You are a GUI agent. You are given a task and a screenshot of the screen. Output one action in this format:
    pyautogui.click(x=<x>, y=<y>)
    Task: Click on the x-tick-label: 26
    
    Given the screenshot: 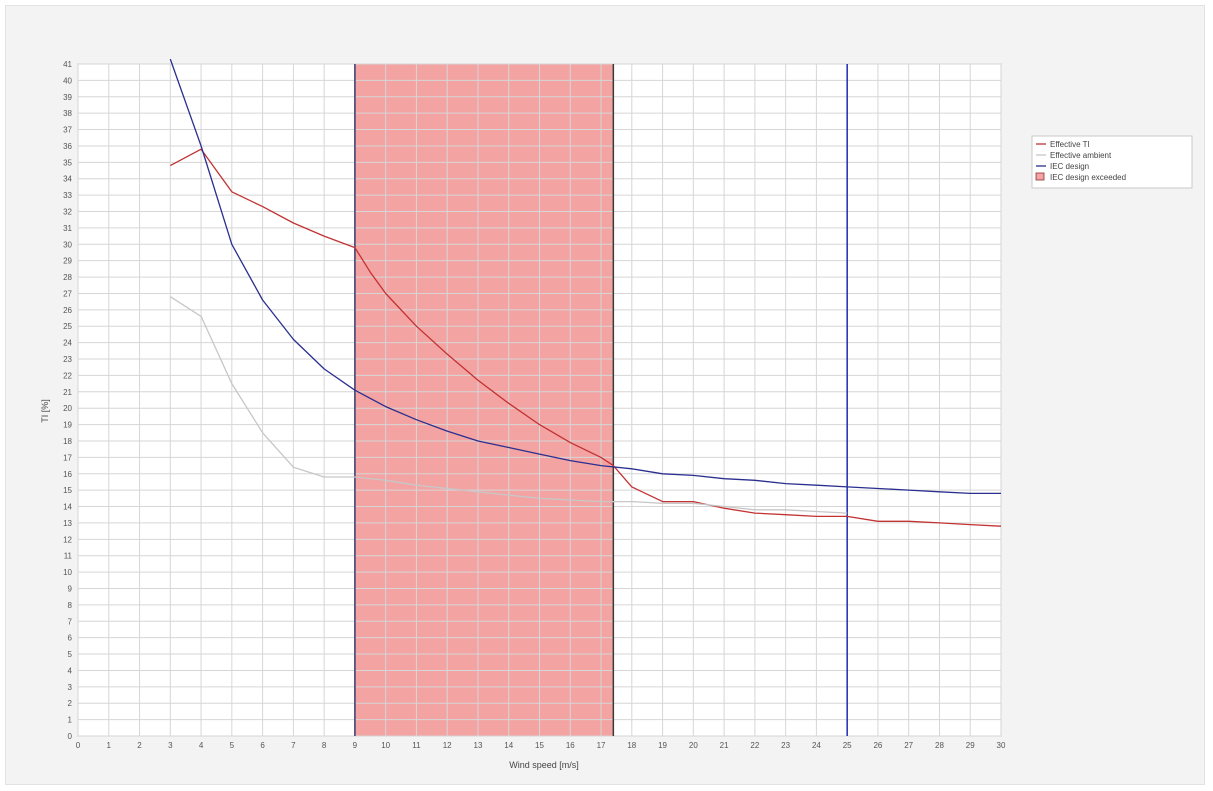 What is the action you would take?
    pyautogui.click(x=877, y=745)
    